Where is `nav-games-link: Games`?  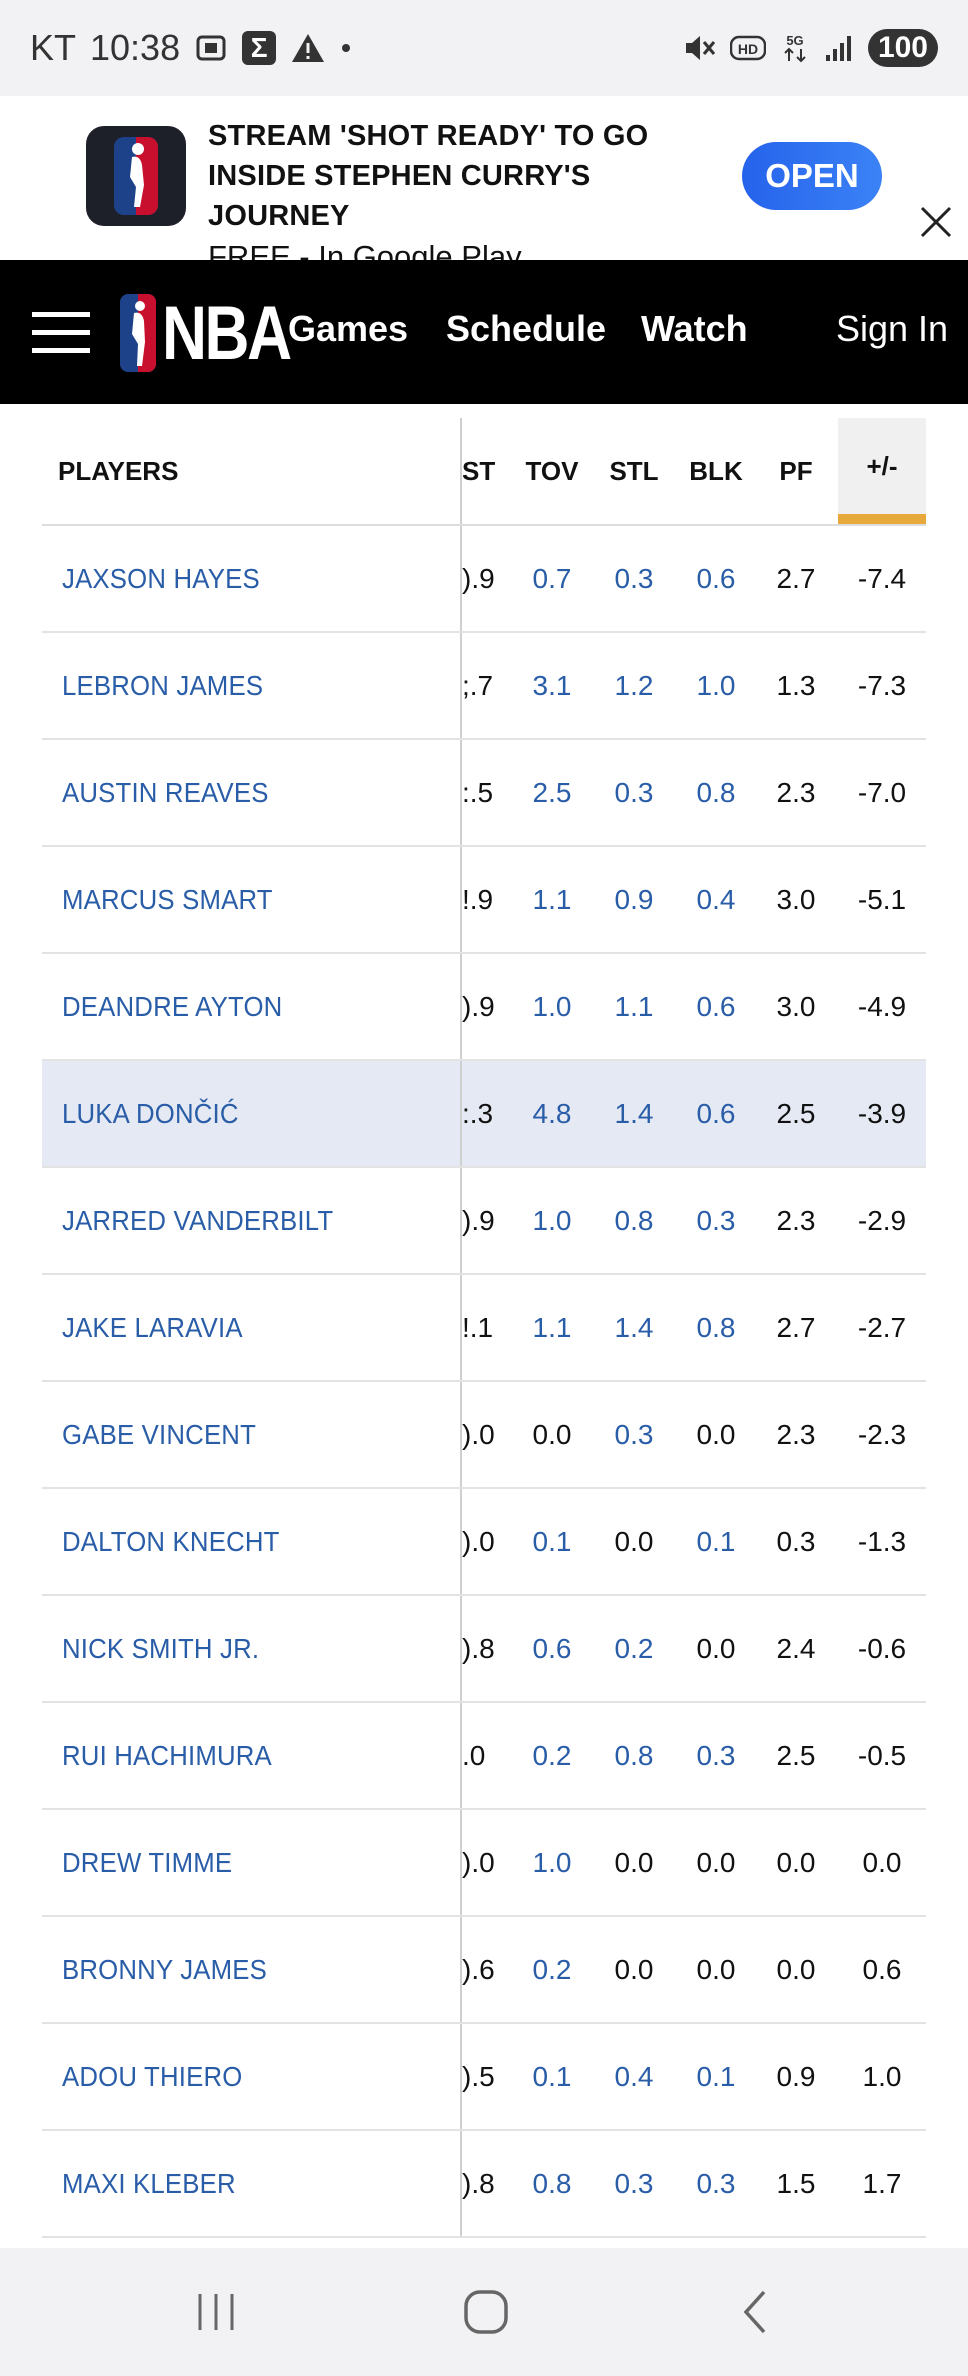 nav-games-link: Games is located at coordinates (348, 328).